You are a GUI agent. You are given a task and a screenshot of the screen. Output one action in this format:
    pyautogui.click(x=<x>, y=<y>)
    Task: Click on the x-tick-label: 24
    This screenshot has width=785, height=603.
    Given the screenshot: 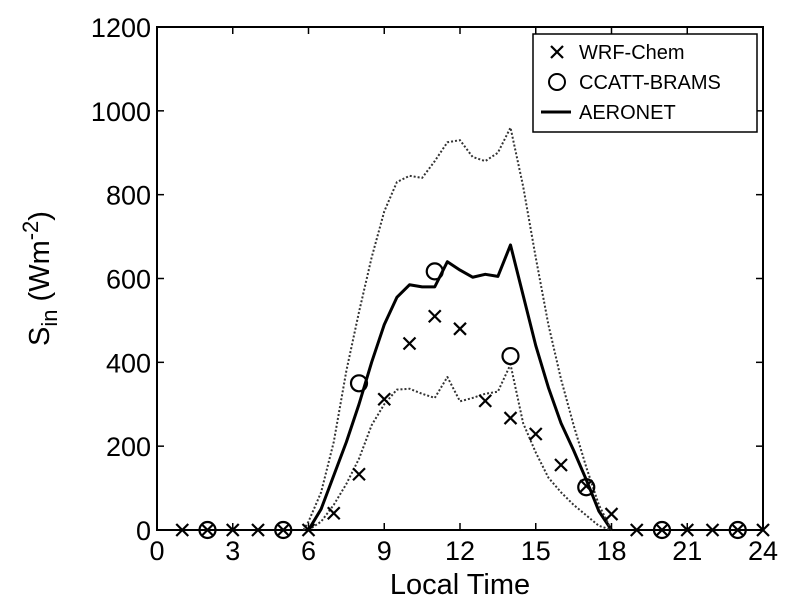 What is the action you would take?
    pyautogui.click(x=763, y=551)
    